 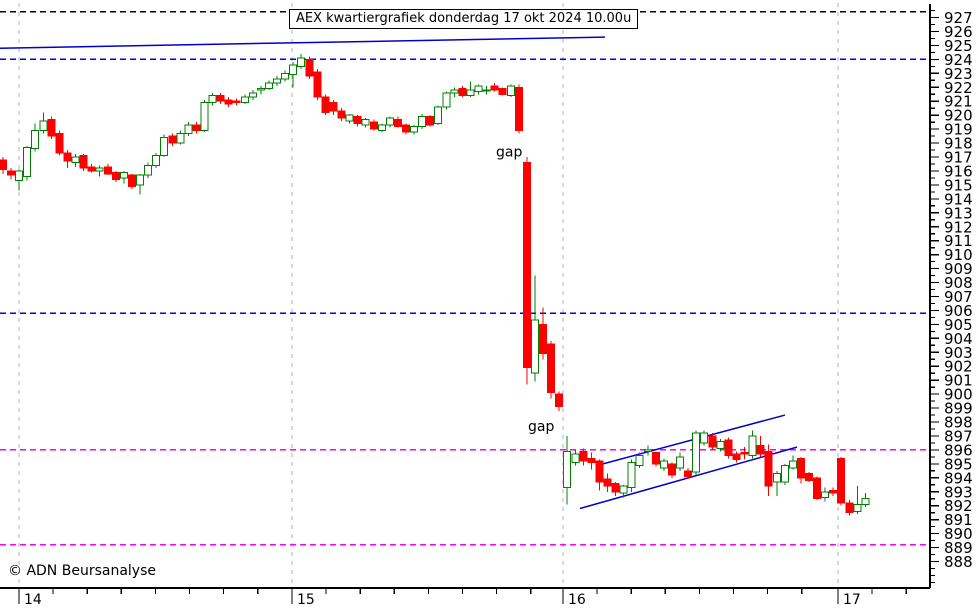 I want to click on y-axis-label: 910, so click(x=958, y=255).